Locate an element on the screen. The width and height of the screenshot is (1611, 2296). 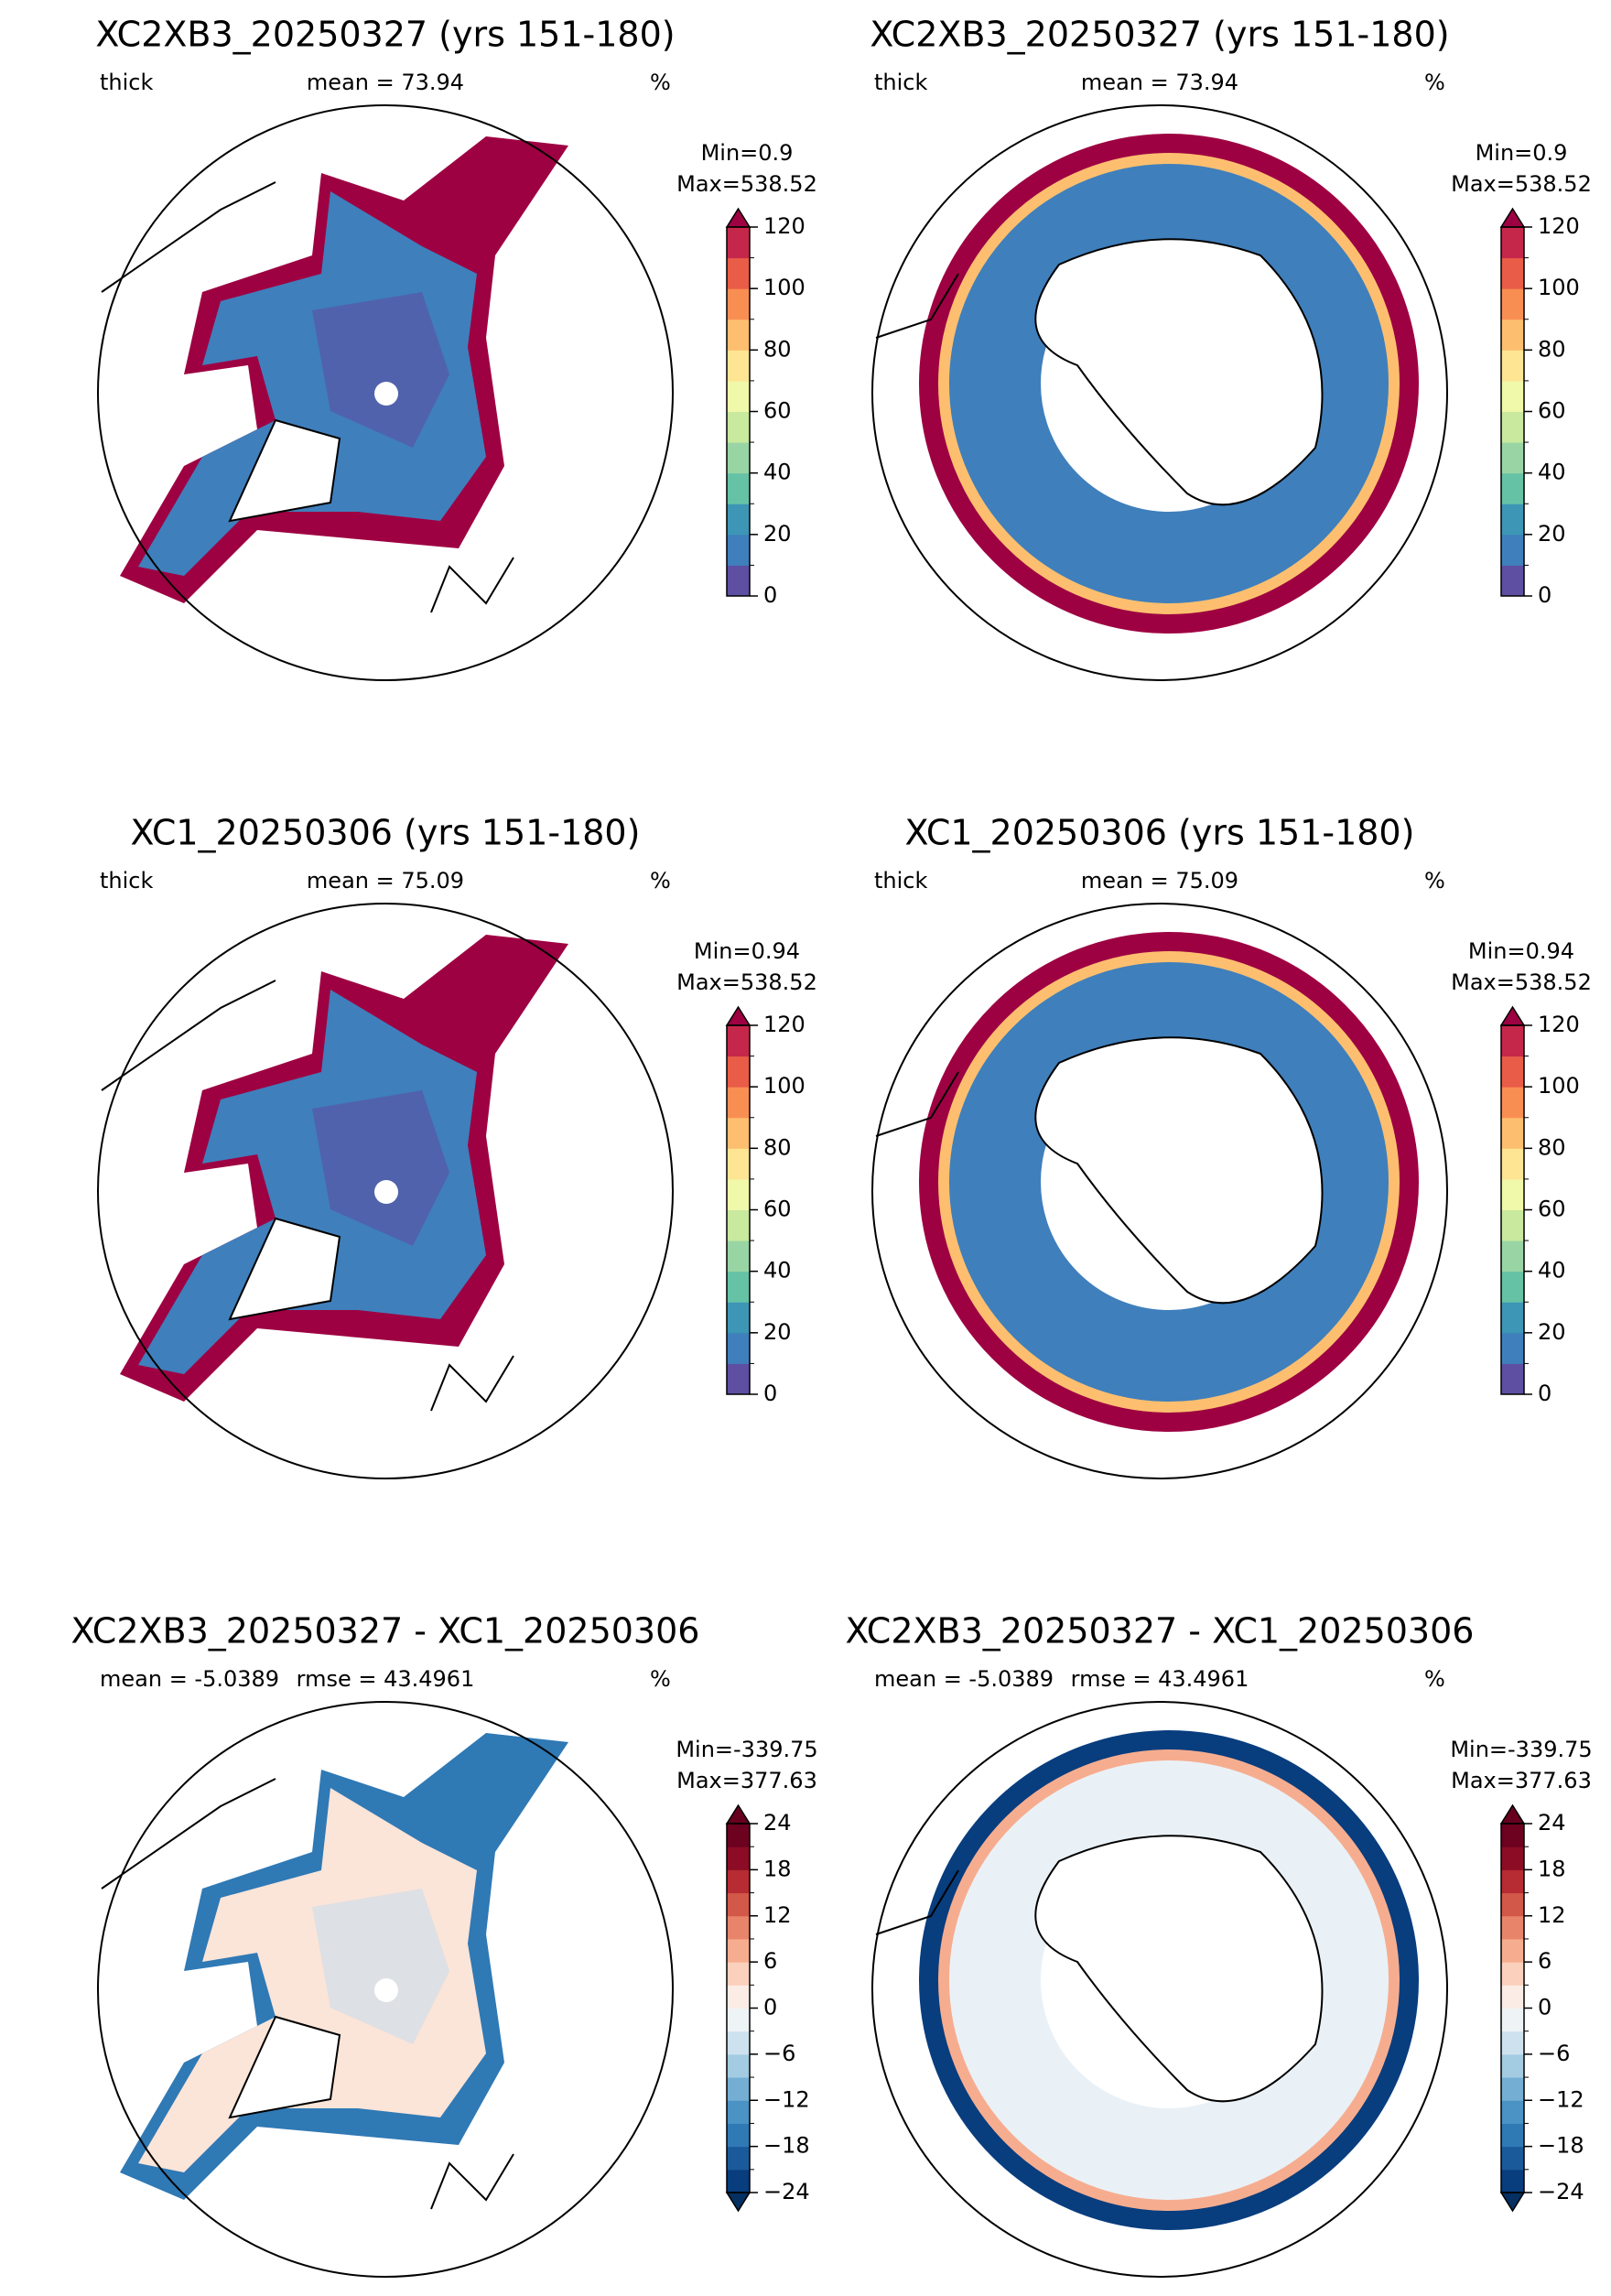
colorbar-tick-label: 0 is located at coordinates (770, 595).